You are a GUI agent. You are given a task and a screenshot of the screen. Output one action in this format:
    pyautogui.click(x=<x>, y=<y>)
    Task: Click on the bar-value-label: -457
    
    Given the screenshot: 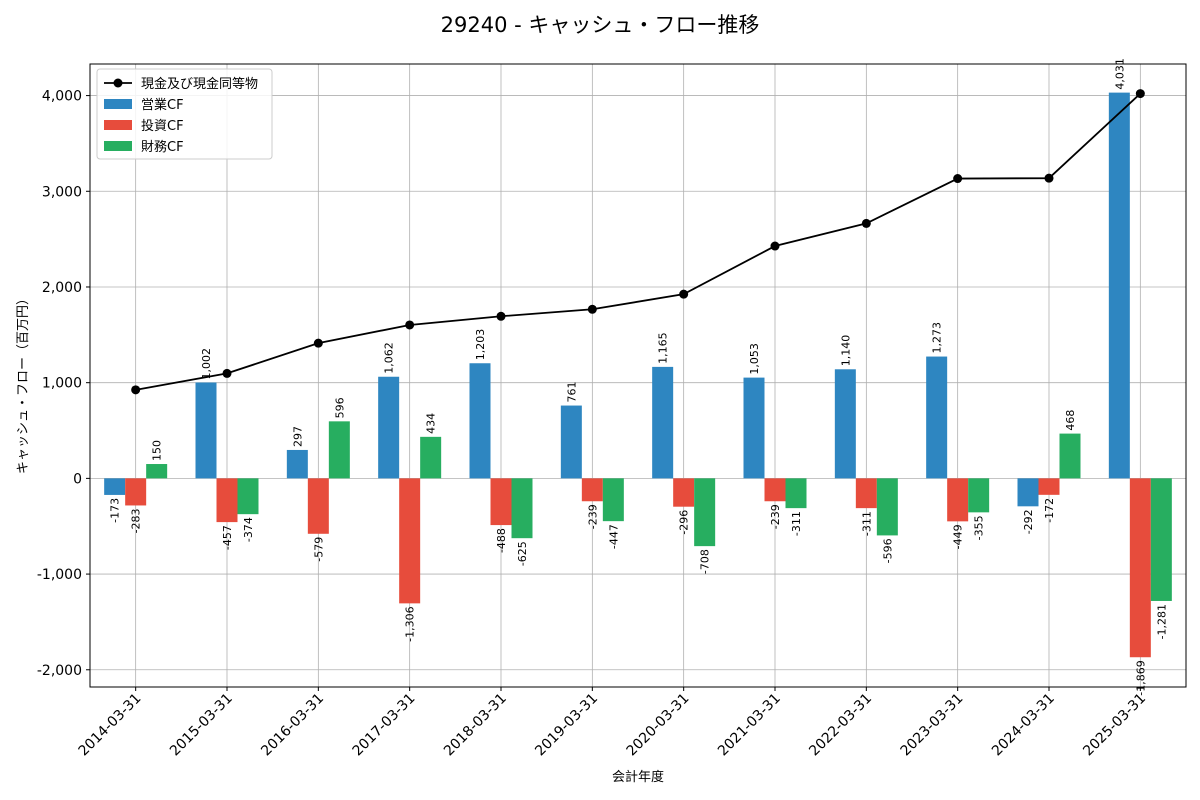 What is the action you would take?
    pyautogui.click(x=227, y=537)
    